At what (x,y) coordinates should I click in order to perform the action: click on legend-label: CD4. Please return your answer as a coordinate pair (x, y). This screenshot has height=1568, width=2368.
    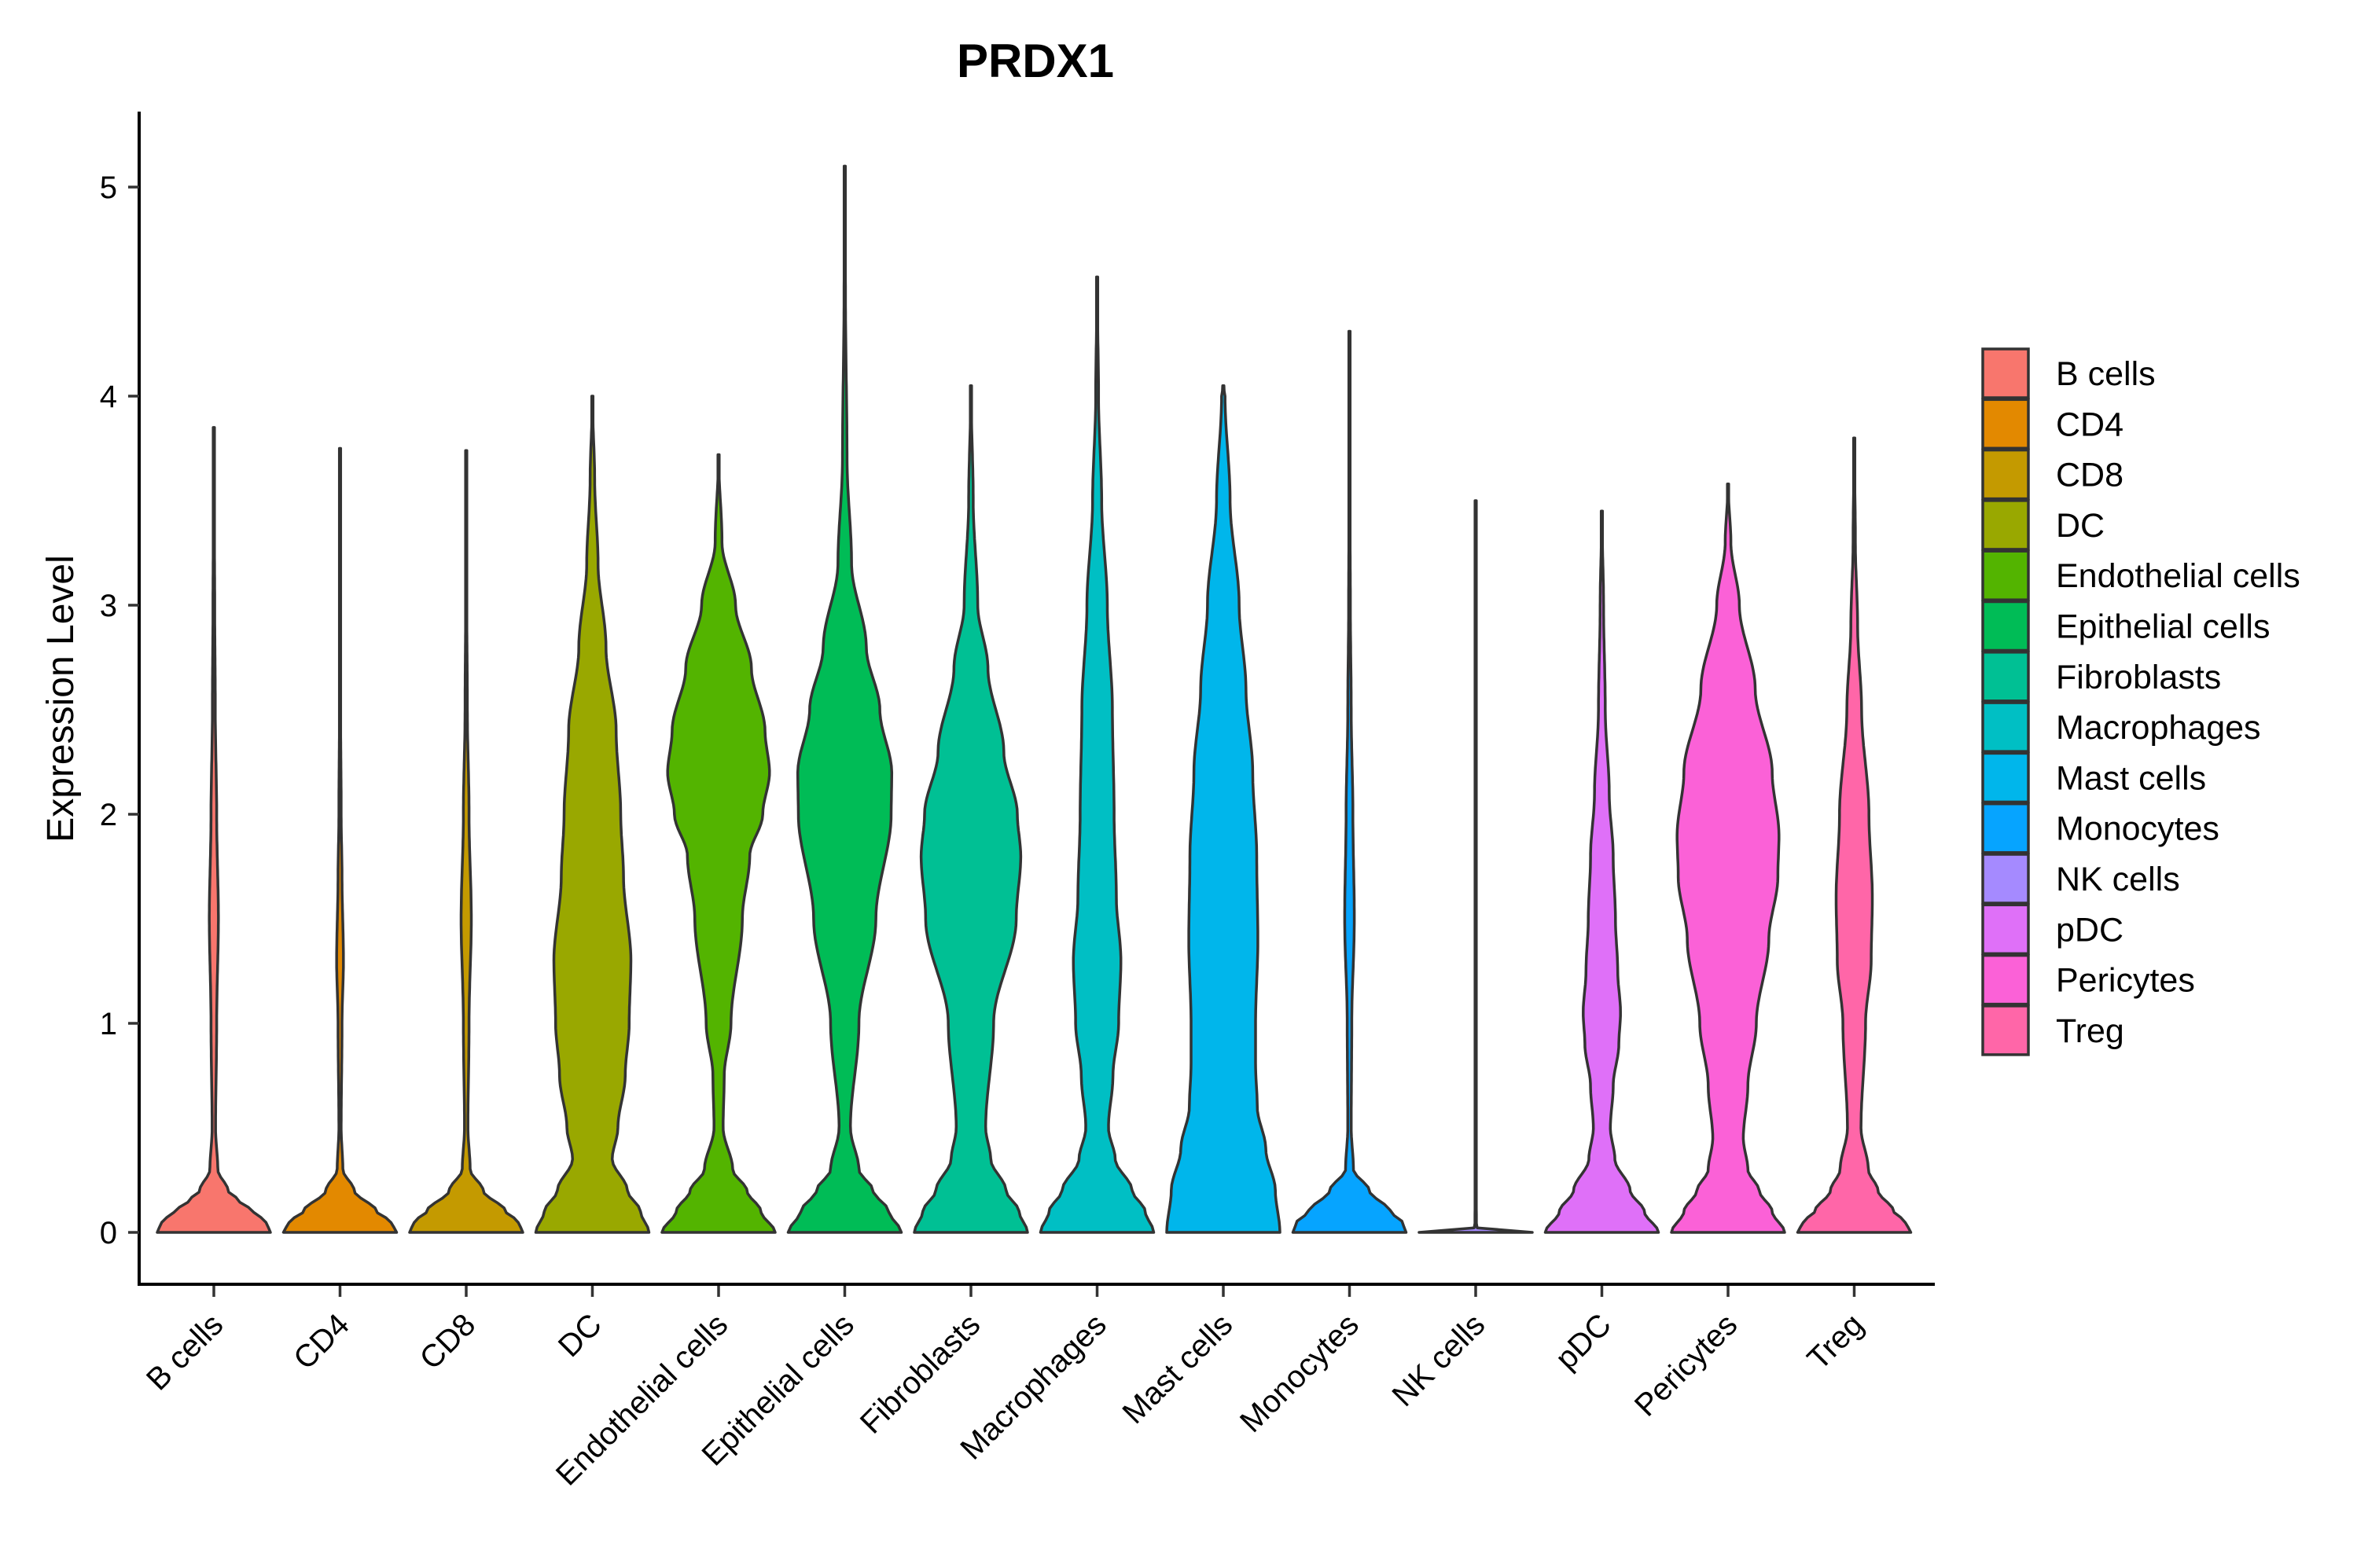
    Looking at the image, I should click on (2089, 424).